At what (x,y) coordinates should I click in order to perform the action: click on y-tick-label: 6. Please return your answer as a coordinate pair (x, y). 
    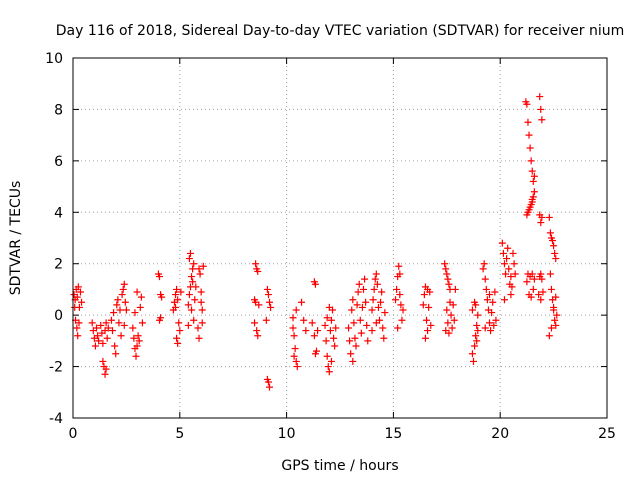
    Looking at the image, I should click on (58, 162).